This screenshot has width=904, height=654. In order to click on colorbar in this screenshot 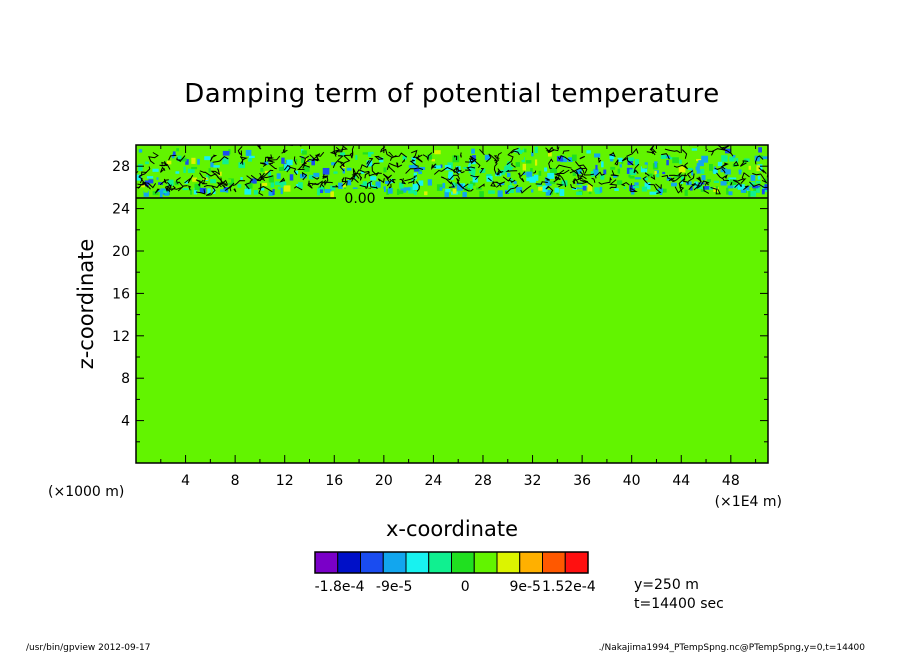, I will do `click(451, 562)`.